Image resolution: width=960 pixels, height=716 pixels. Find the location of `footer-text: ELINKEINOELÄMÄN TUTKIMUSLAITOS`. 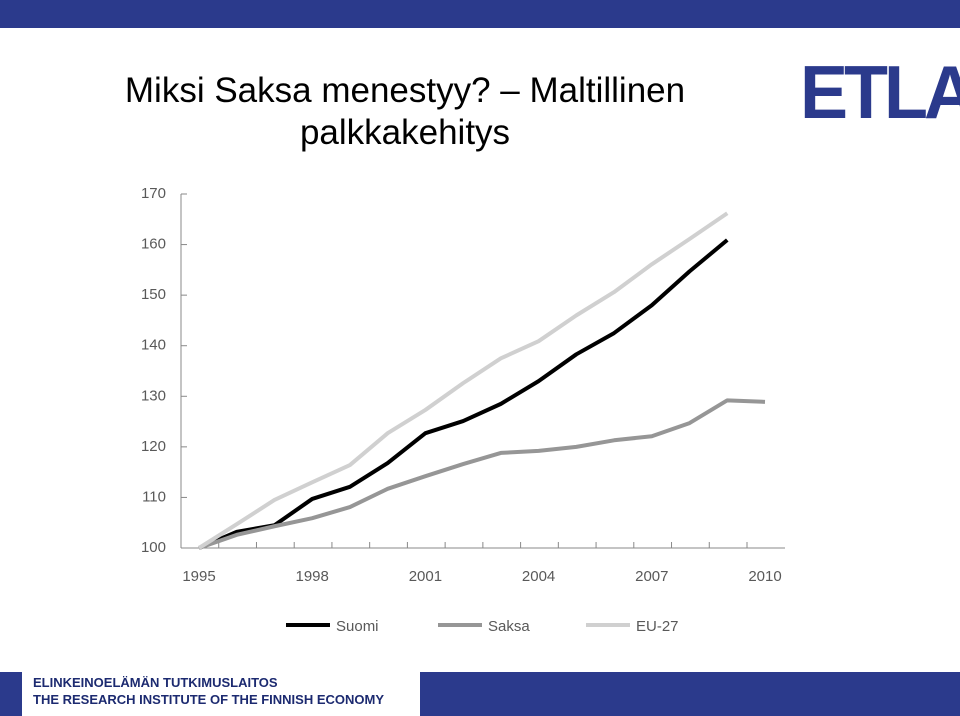

footer-text: ELINKEINOELÄMÄN TUTKIMUSLAITOS is located at coordinates (155, 682).